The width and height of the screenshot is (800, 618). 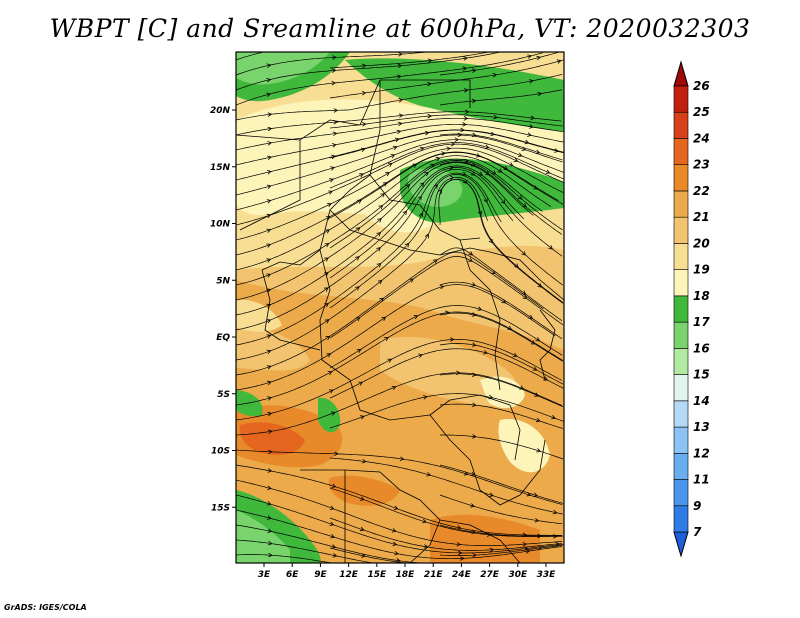 What do you see at coordinates (701, 270) in the screenshot?
I see `colorbar-label: 19` at bounding box center [701, 270].